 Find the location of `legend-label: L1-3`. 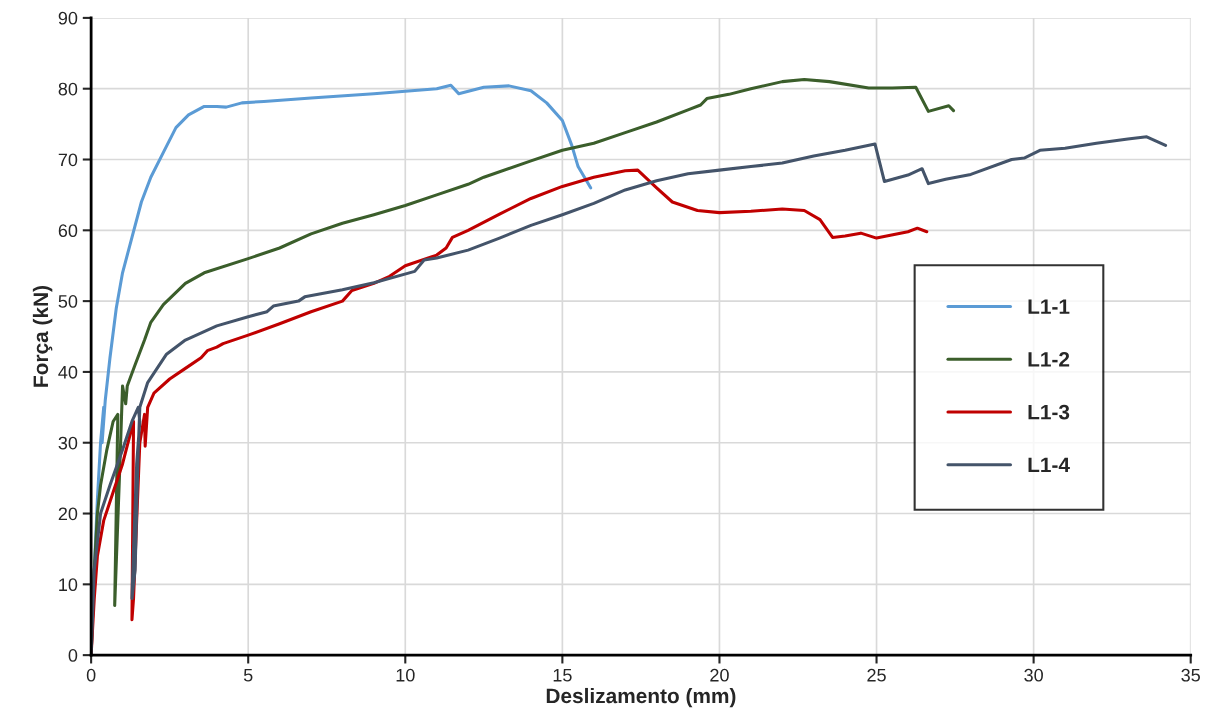

legend-label: L1-3 is located at coordinates (1049, 412).